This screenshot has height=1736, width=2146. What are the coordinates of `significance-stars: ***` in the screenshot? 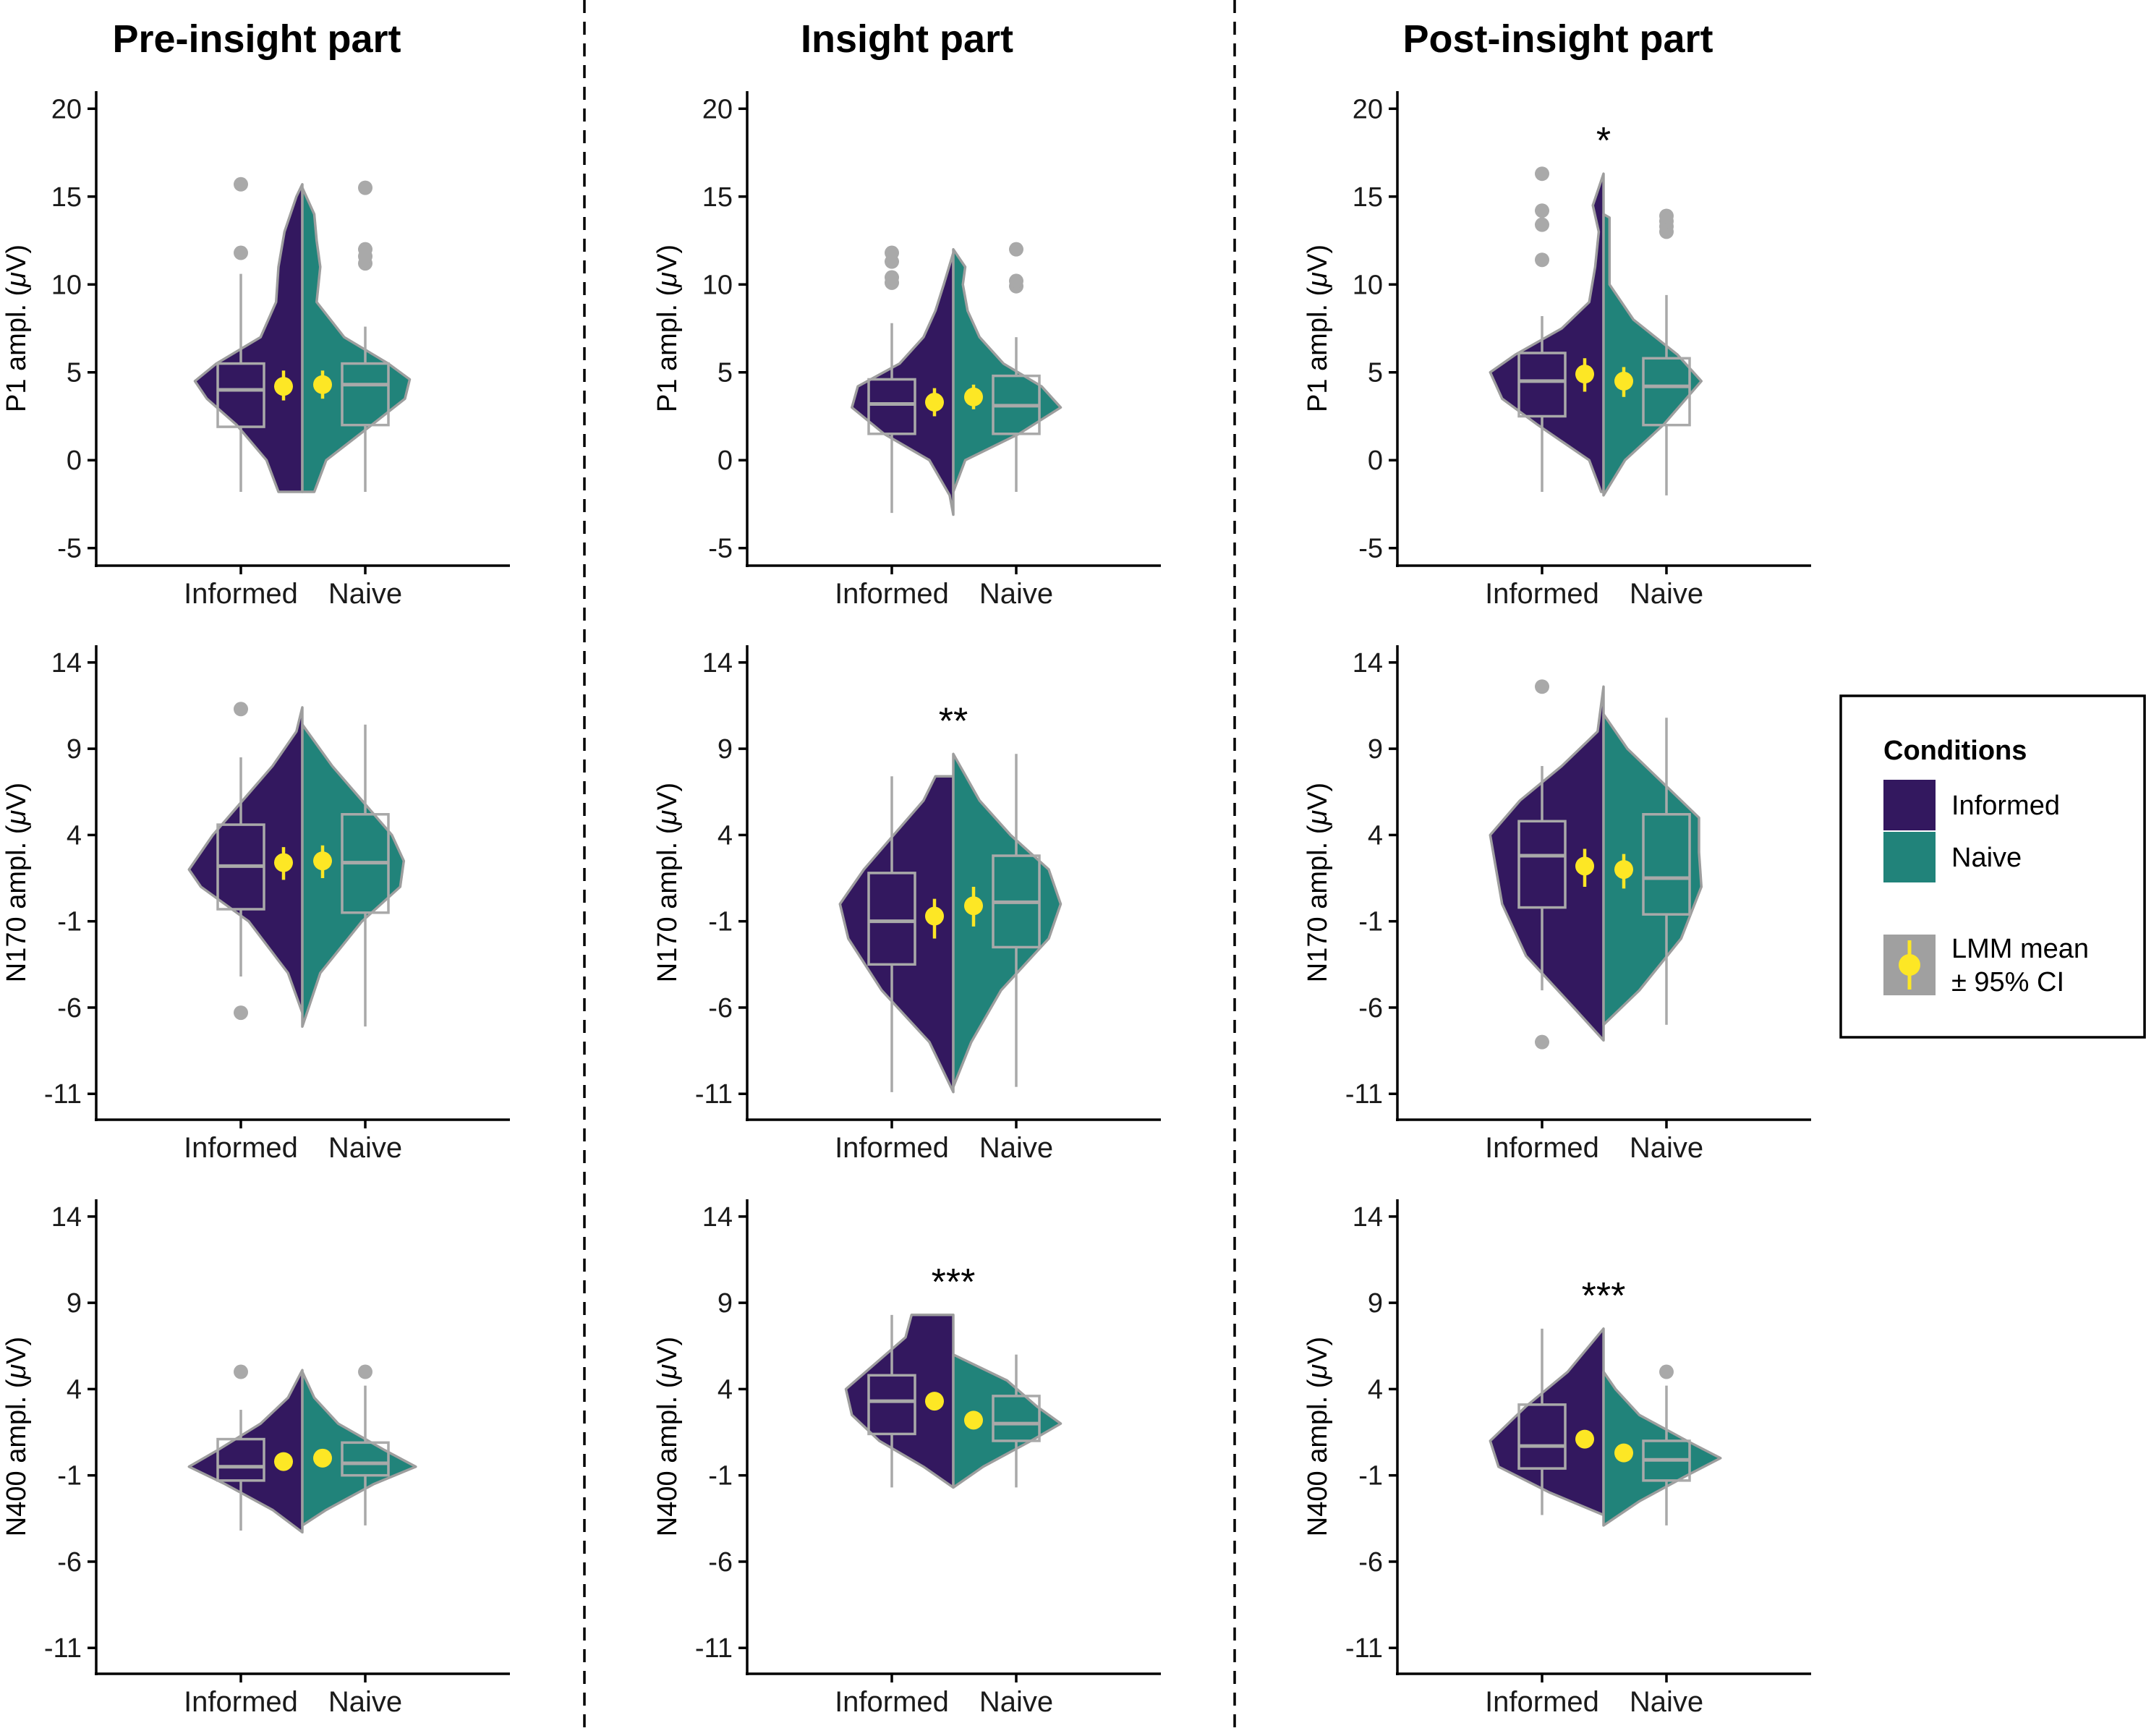 It's located at (1604, 1296).